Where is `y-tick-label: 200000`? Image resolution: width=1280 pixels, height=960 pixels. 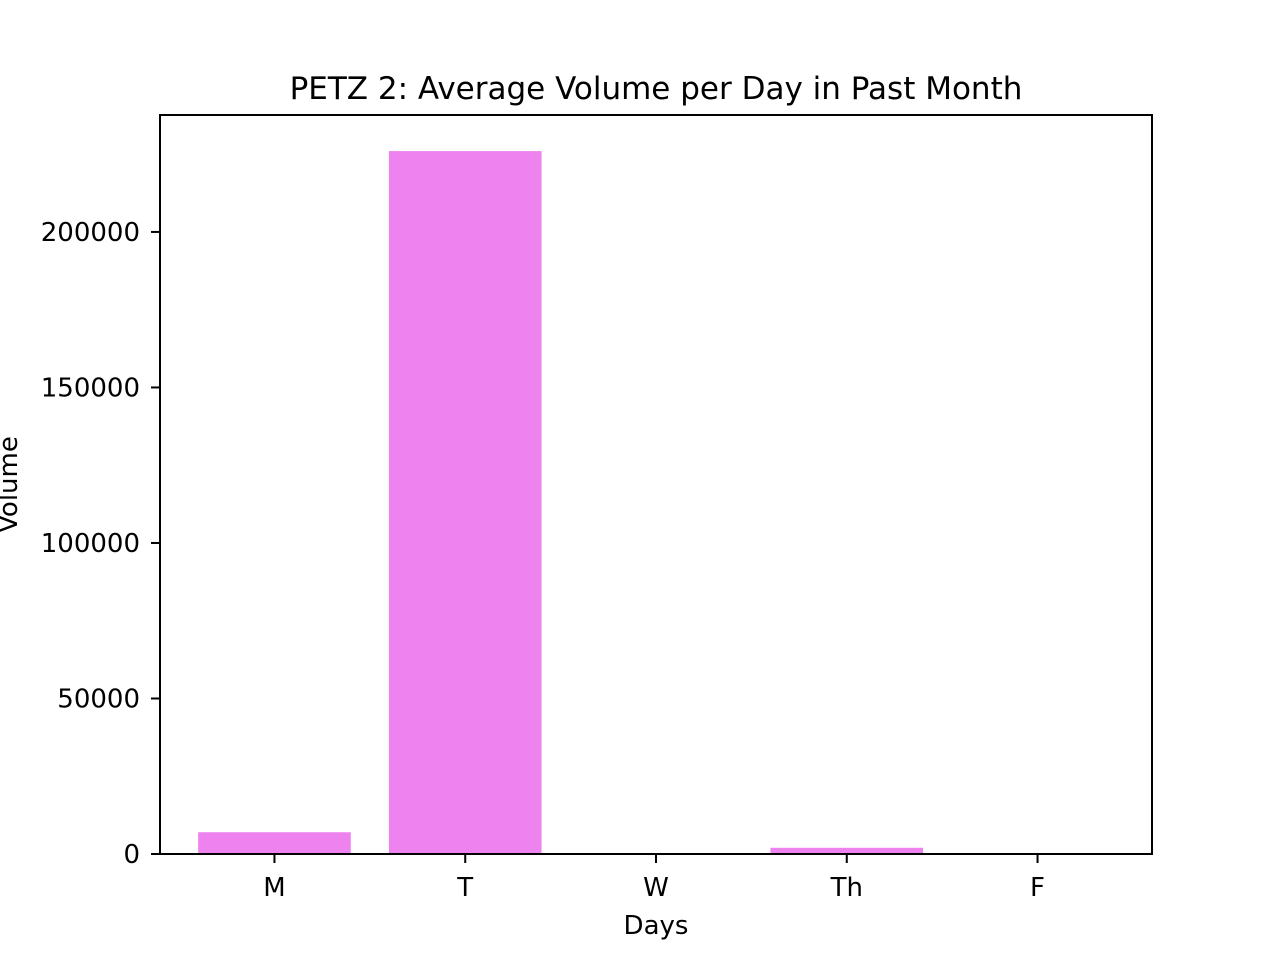
y-tick-label: 200000 is located at coordinates (90, 233).